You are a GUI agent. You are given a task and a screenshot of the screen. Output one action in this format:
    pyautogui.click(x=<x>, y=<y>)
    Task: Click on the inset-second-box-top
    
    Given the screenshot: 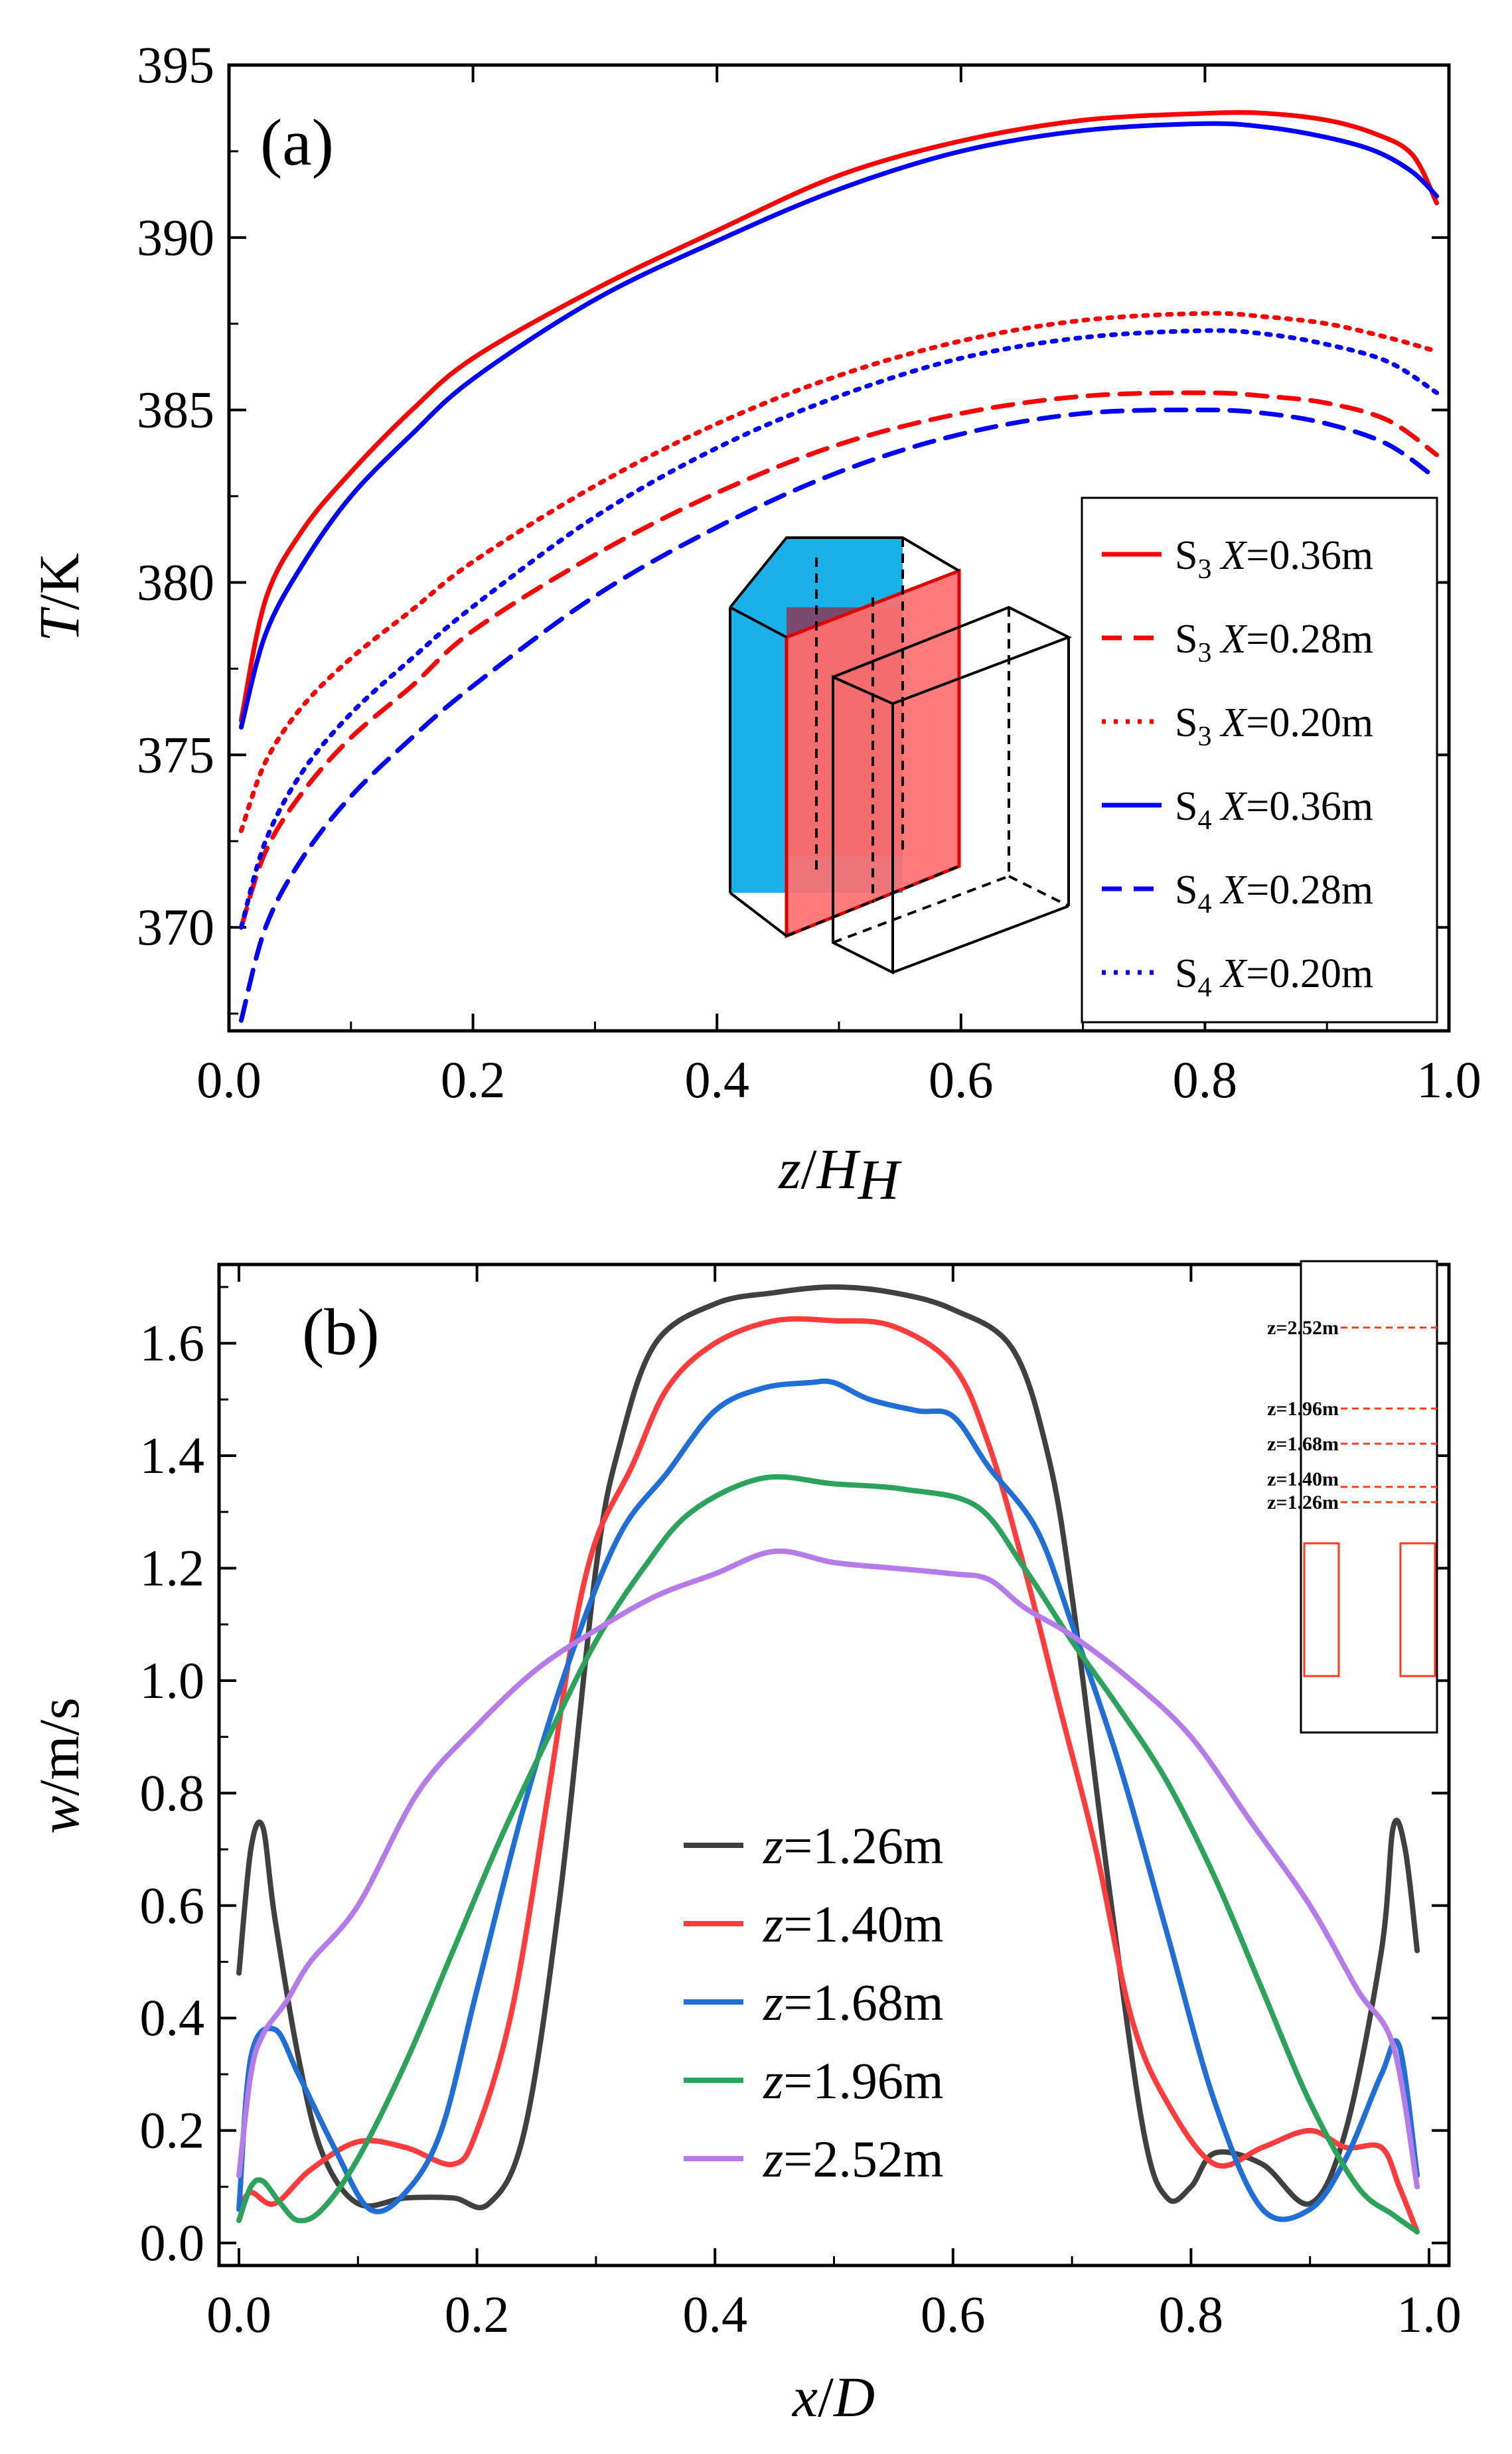 What is the action you would take?
    pyautogui.click(x=952, y=655)
    